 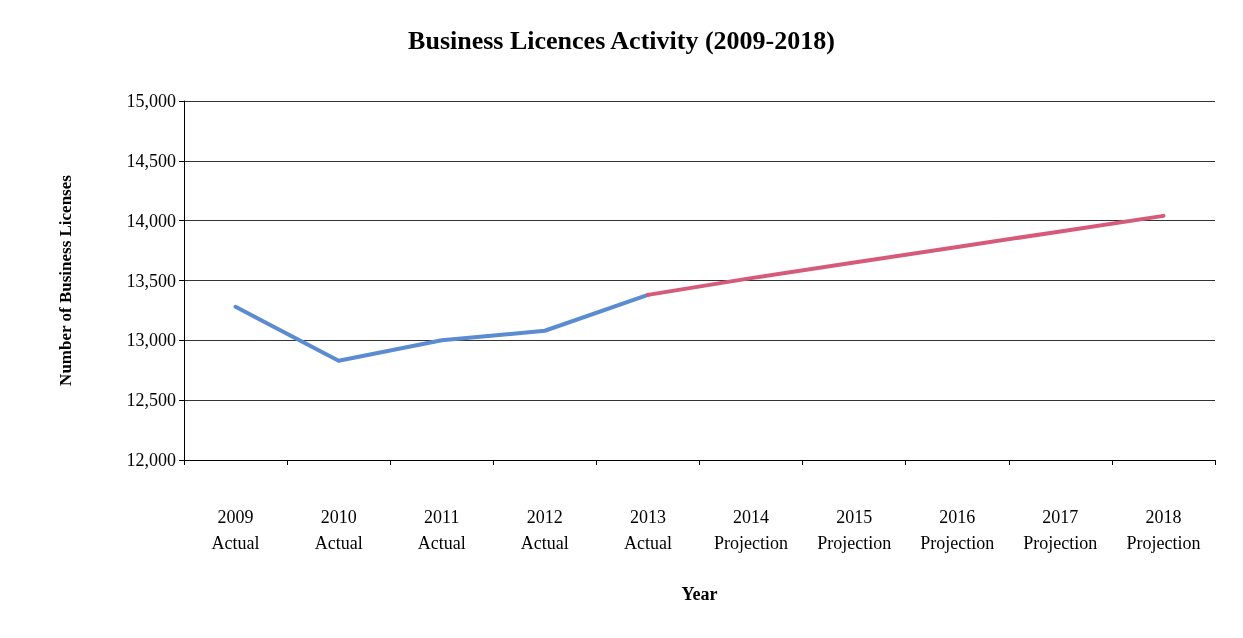 I want to click on x-tick-label: 2016 Projection, so click(x=957, y=530).